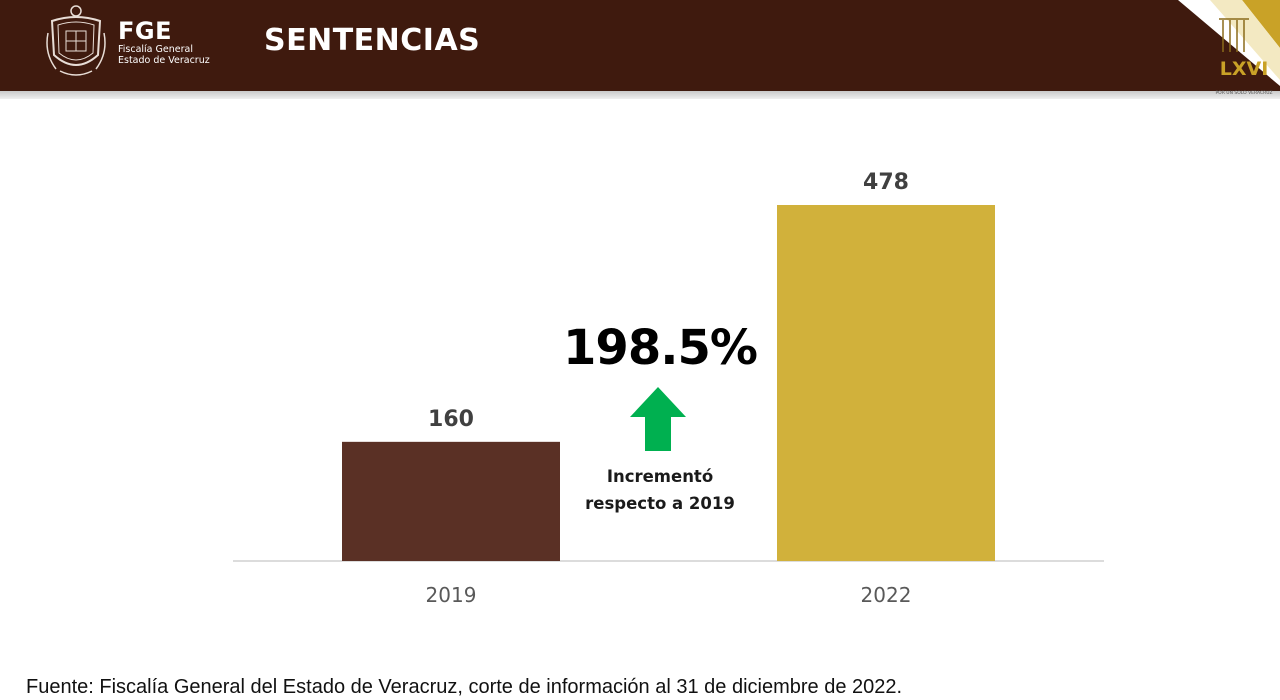 This screenshot has width=1280, height=700. I want to click on x-tick-label-2022: 2022, so click(886, 595).